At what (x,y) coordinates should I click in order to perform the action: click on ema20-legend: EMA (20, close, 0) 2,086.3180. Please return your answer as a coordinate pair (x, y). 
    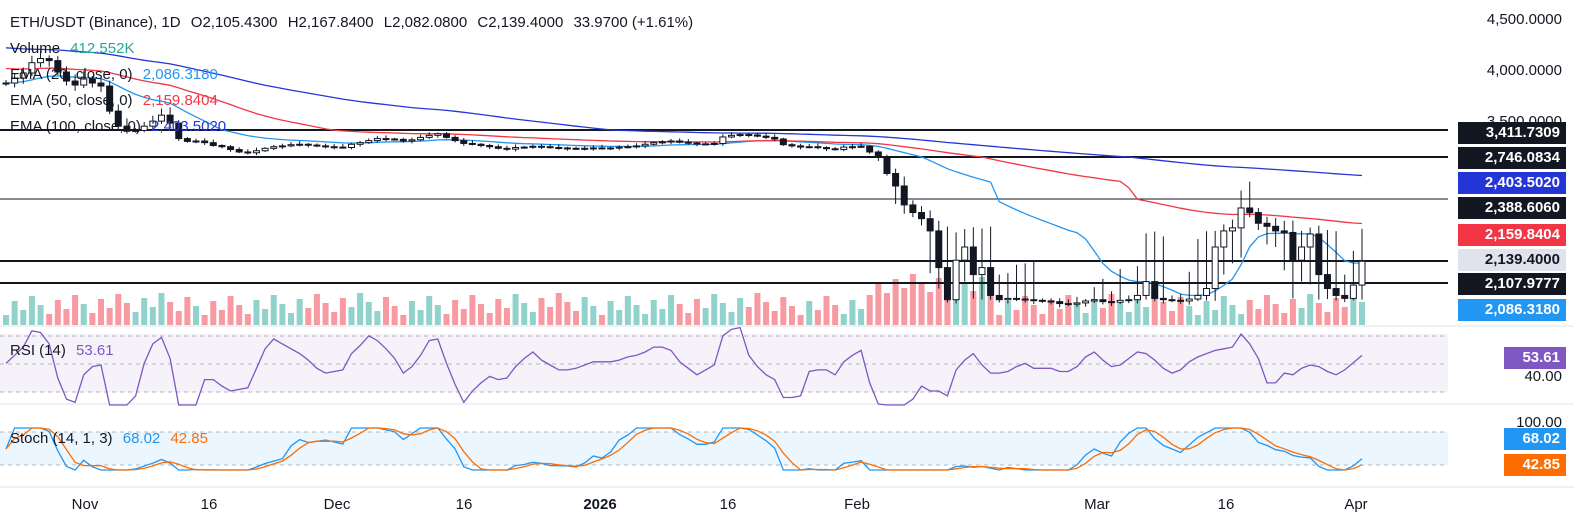
    Looking at the image, I should click on (117, 75).